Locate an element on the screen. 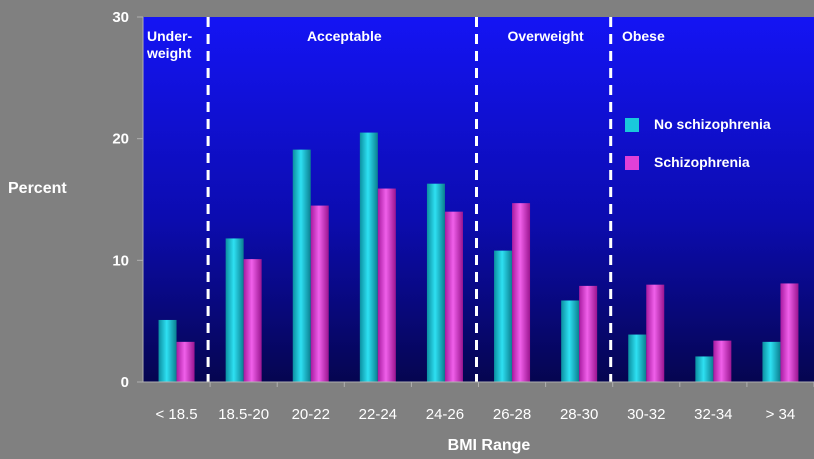 This screenshot has height=459, width=814. region-label: weight is located at coordinates (169, 53).